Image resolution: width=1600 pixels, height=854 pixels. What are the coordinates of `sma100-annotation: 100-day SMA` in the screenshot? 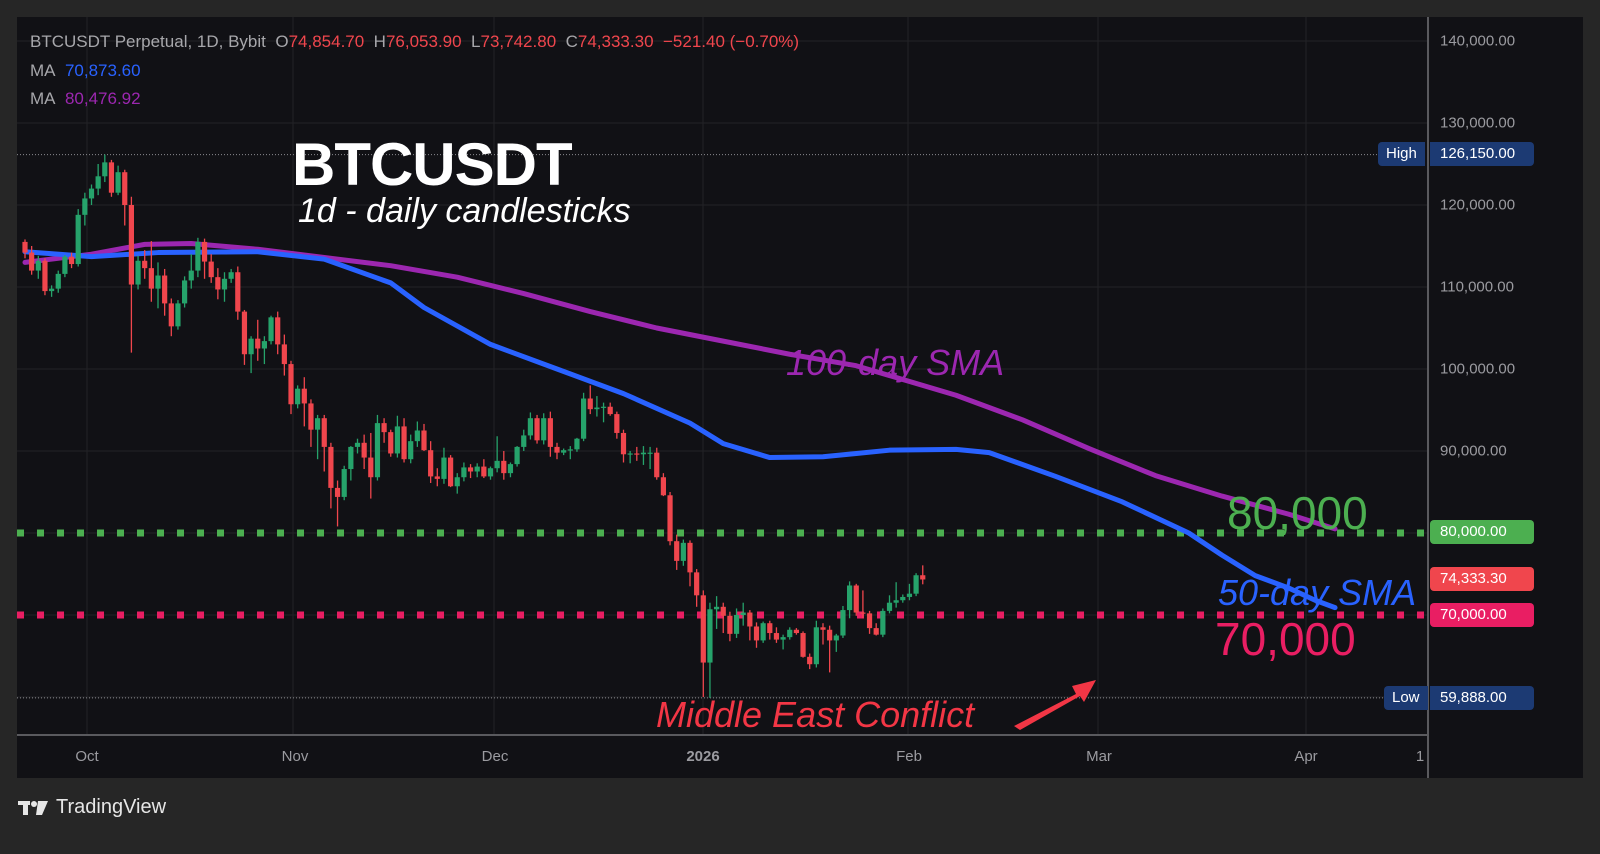 It's located at (895, 362).